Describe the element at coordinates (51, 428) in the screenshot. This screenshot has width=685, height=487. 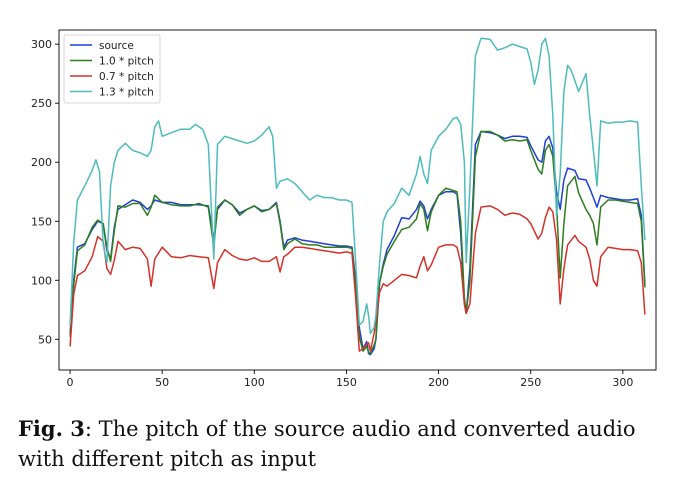
I see `caption-label: Fig. 3` at that location.